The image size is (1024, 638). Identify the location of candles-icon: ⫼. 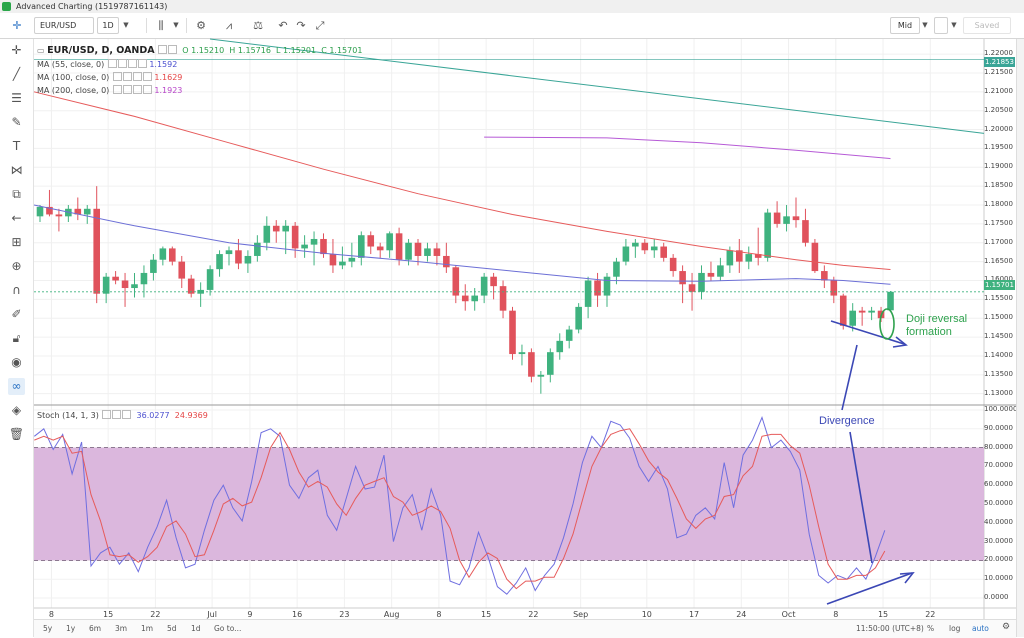
(161, 25).